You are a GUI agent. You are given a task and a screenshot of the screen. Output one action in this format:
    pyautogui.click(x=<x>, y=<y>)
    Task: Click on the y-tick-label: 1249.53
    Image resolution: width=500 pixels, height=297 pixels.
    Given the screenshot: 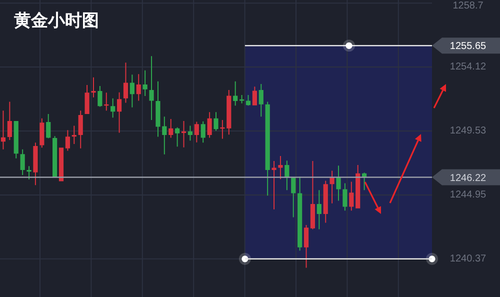 What is the action you would take?
    pyautogui.click(x=468, y=131)
    